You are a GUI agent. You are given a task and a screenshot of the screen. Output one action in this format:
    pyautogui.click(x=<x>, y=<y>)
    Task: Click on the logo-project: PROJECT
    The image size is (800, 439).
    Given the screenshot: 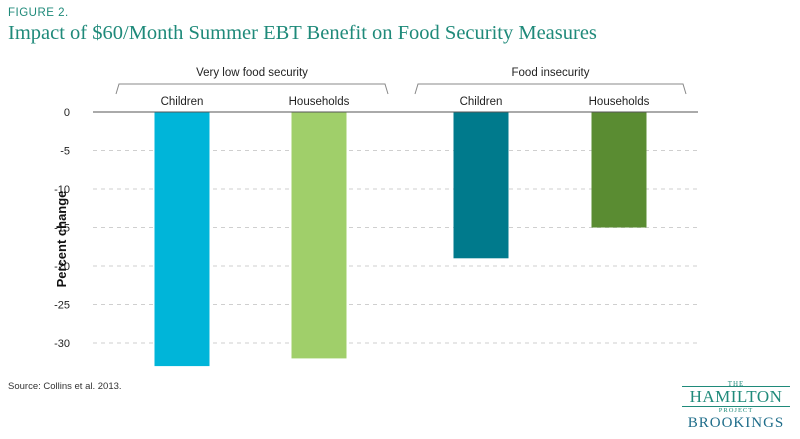 What is the action you would take?
    pyautogui.click(x=736, y=410)
    